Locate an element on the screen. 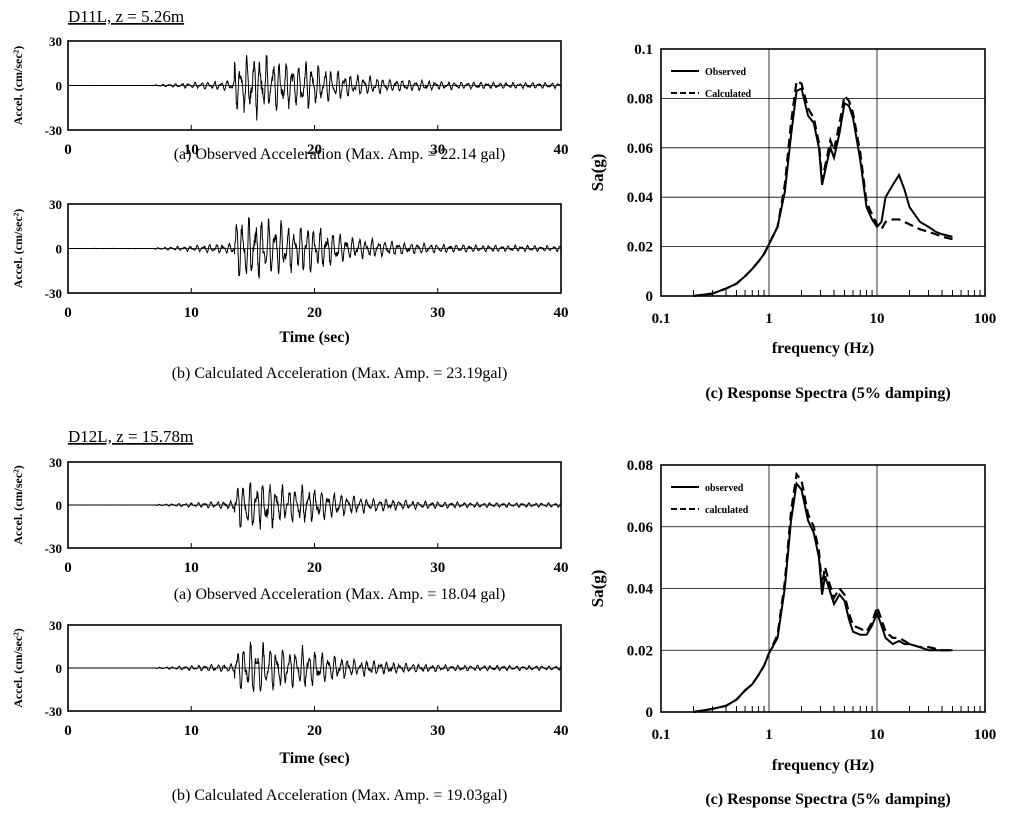 The height and width of the screenshot is (817, 1019). legend-label: calculated is located at coordinates (727, 510).